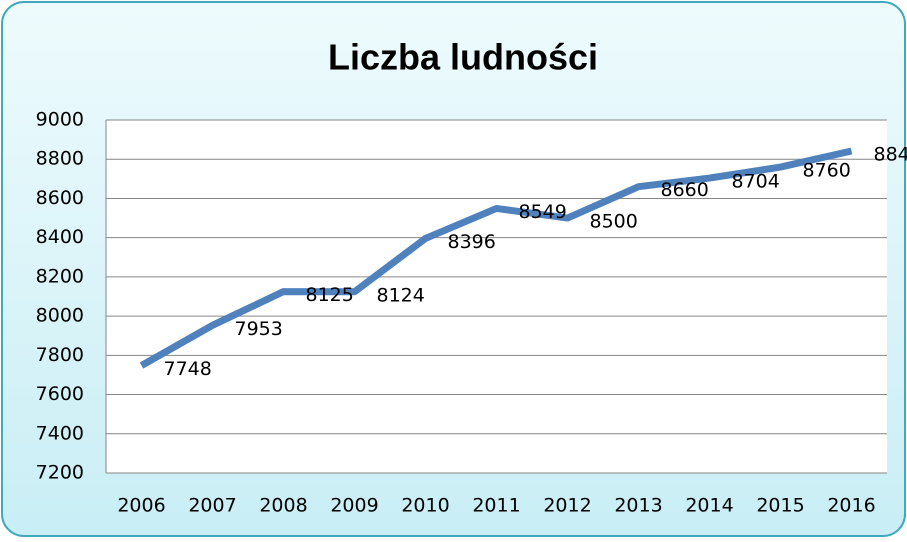 This screenshot has height=542, width=907. I want to click on chart-title: Liczba ludności, so click(463, 57).